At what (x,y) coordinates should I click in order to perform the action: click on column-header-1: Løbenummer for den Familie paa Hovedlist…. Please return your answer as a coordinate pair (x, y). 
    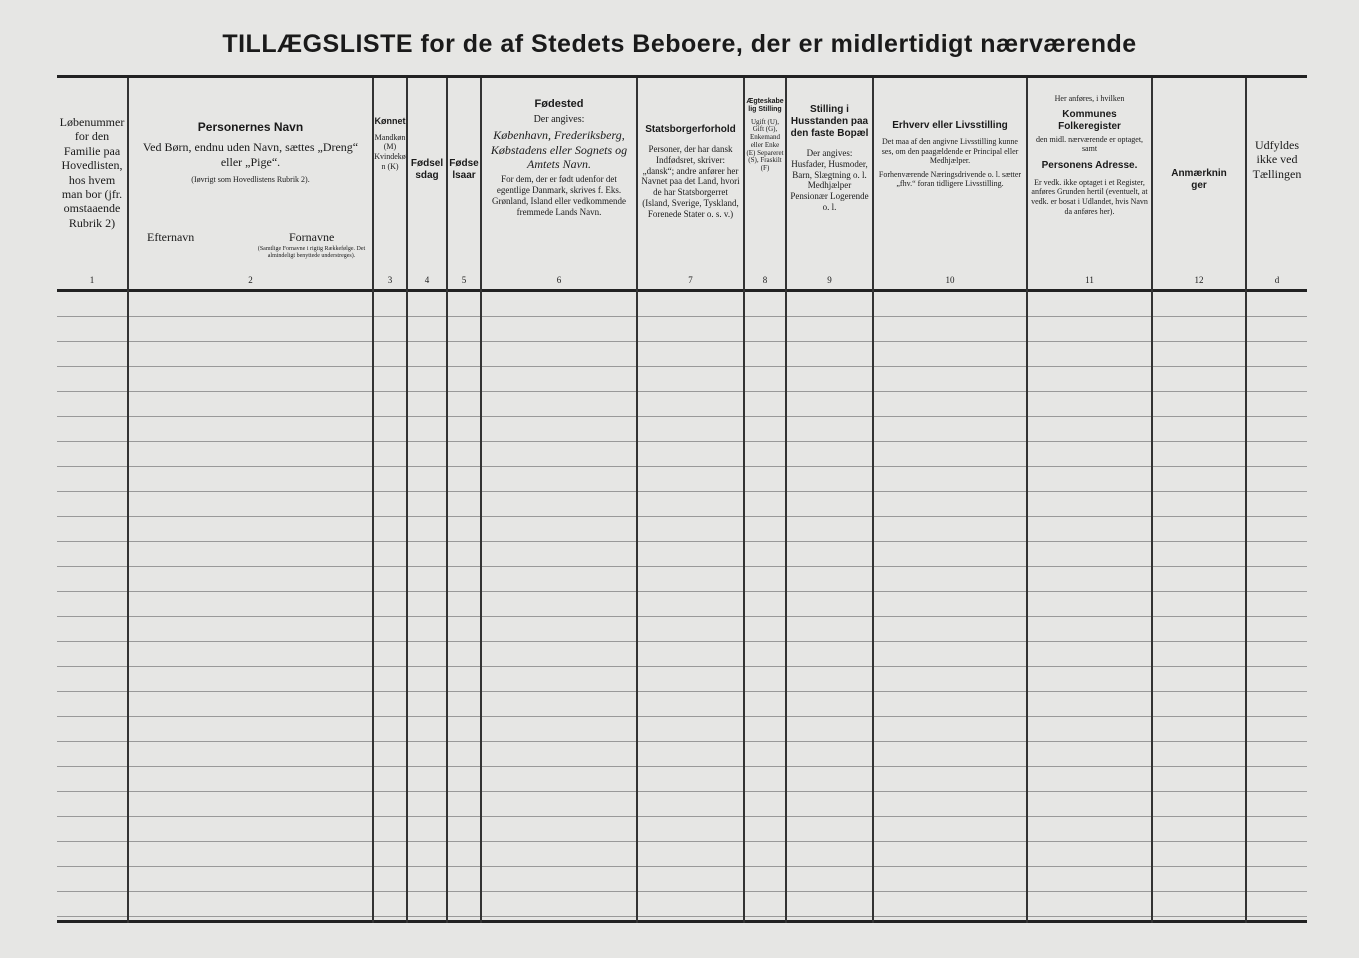
    Looking at the image, I should click on (92, 184).